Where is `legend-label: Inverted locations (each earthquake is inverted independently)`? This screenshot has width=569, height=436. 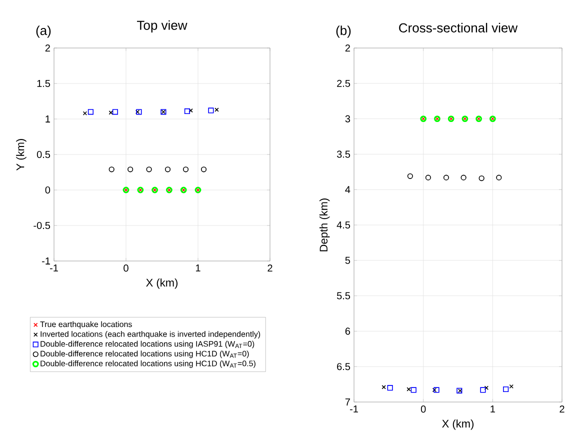 legend-label: Inverted locations (each earthquake is inverted independently) is located at coordinates (150, 334).